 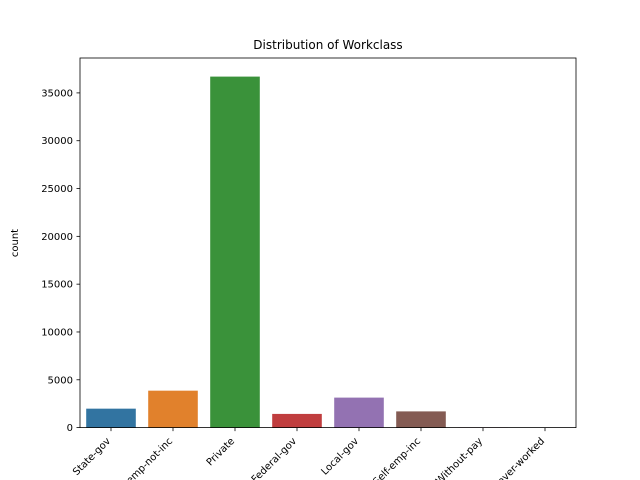 What do you see at coordinates (57, 332) in the screenshot?
I see `y-tick-label: 10000` at bounding box center [57, 332].